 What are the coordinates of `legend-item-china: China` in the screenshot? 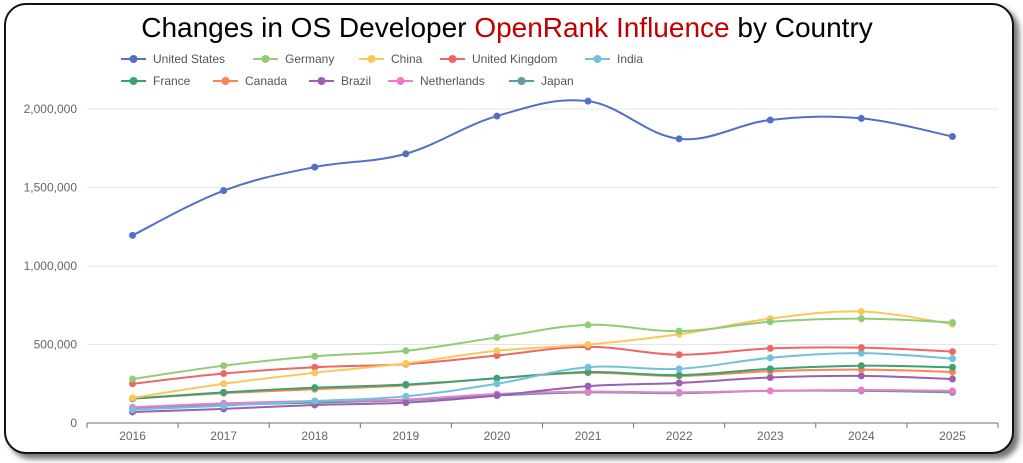 It's located at (391, 59).